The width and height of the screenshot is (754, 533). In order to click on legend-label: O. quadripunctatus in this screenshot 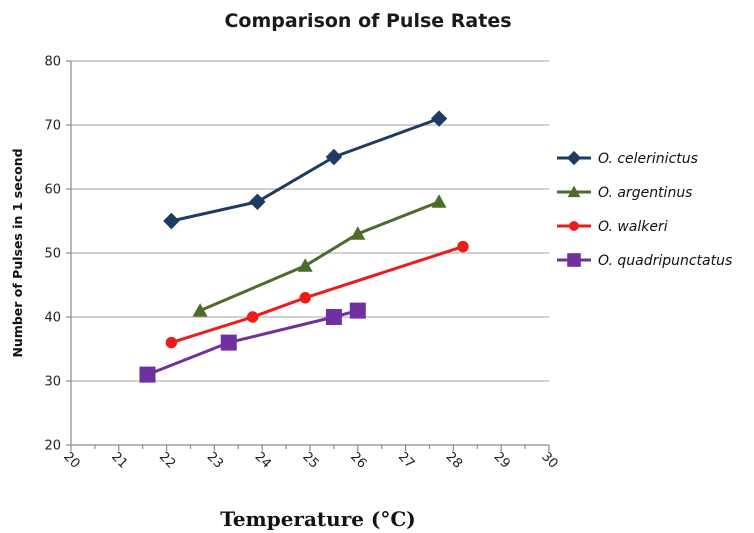, I will do `click(665, 261)`.